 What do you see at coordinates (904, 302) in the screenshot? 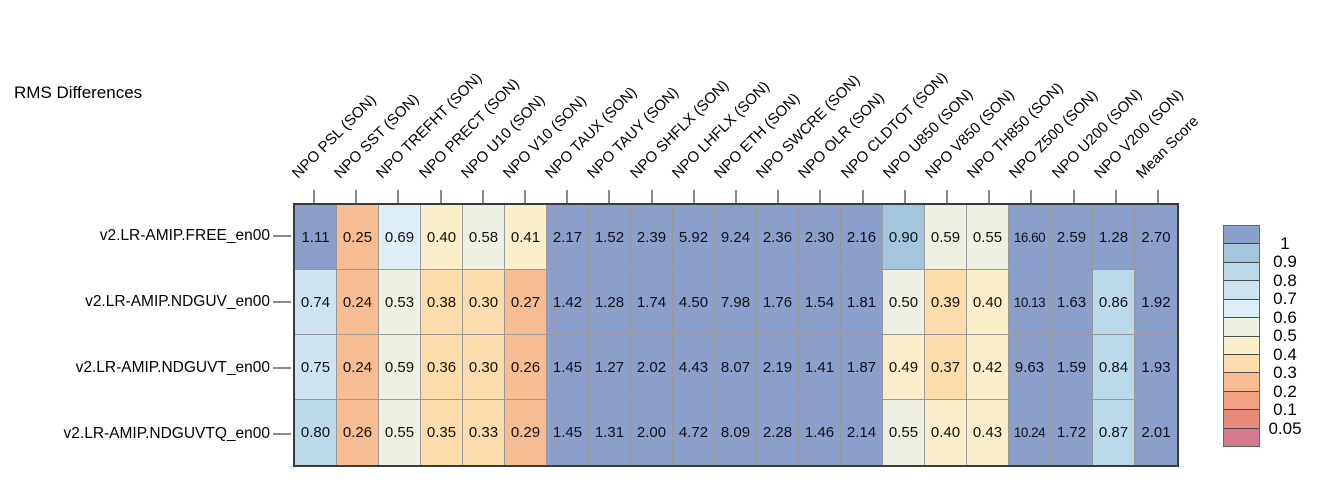
I see `heatmap-cell: 0.50` at bounding box center [904, 302].